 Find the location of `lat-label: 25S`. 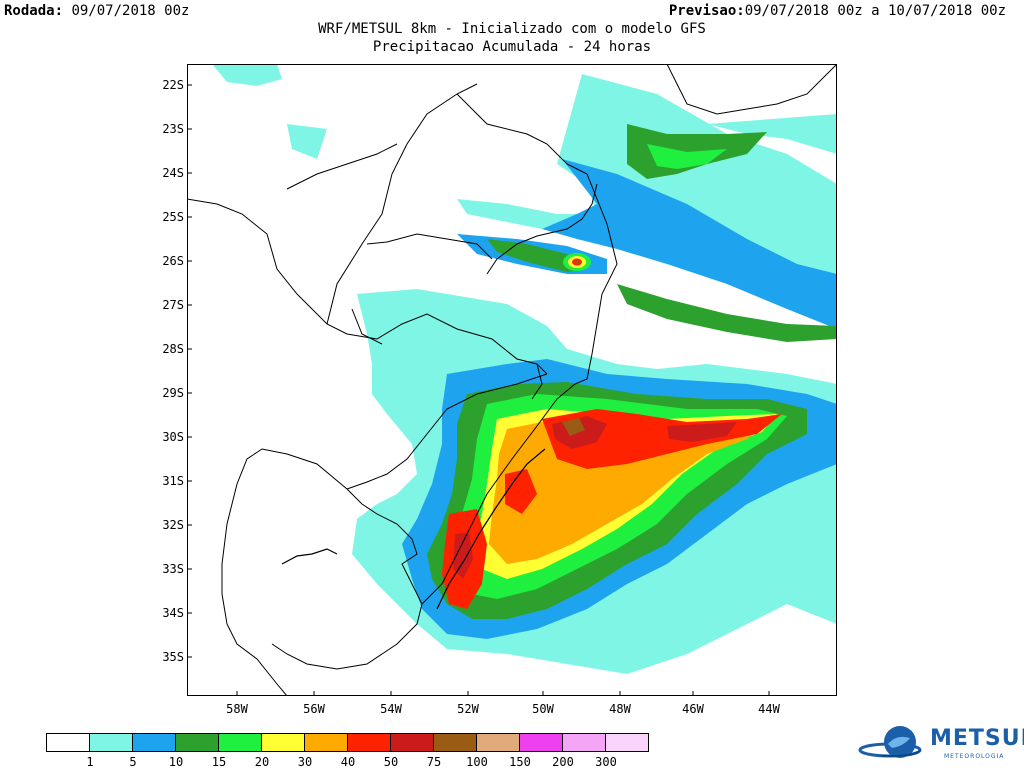

lat-label: 25S is located at coordinates (173, 217).